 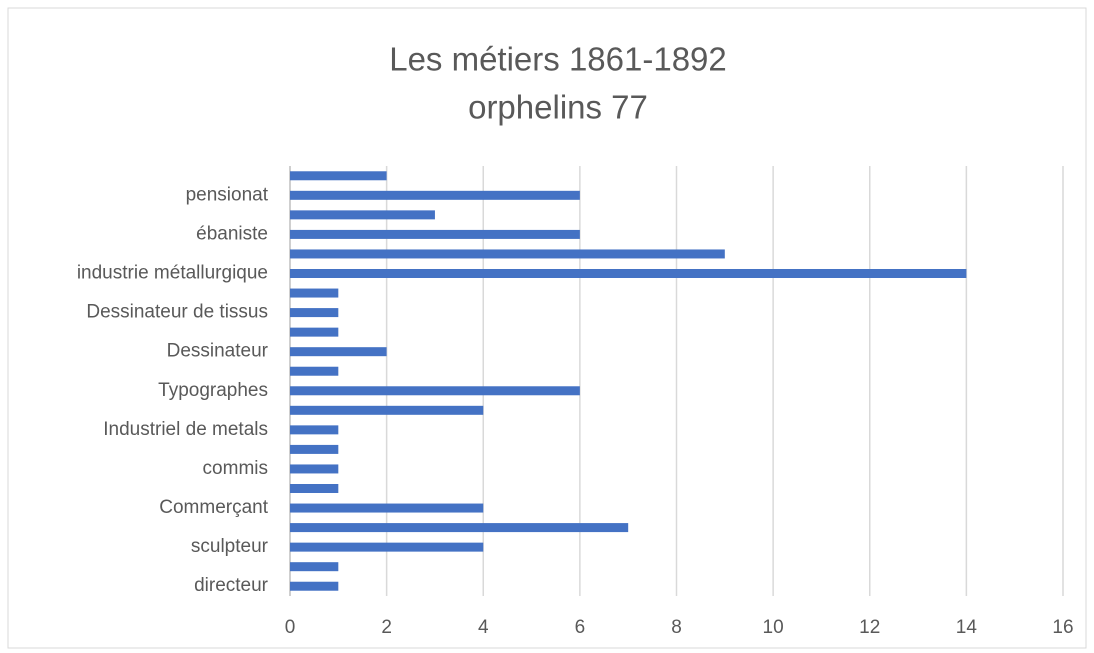 What do you see at coordinates (386, 627) in the screenshot?
I see `x-tick-label: 2` at bounding box center [386, 627].